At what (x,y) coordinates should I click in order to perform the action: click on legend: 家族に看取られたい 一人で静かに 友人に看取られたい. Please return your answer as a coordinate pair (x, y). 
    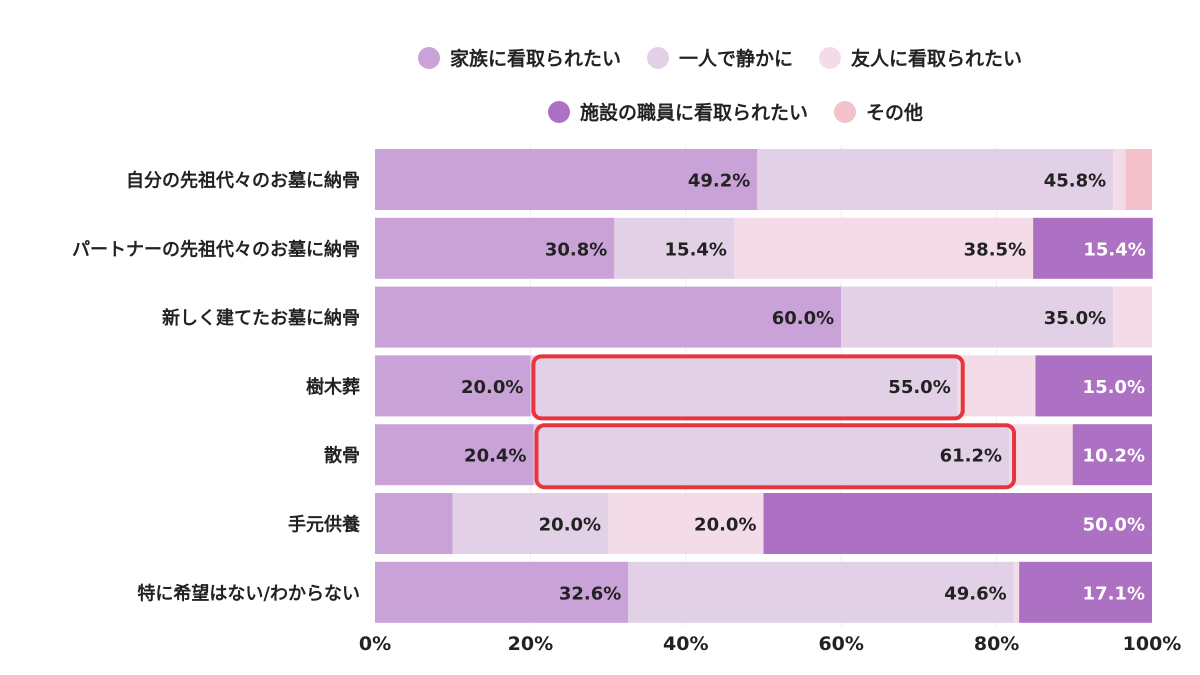
    Looking at the image, I should click on (733, 57).